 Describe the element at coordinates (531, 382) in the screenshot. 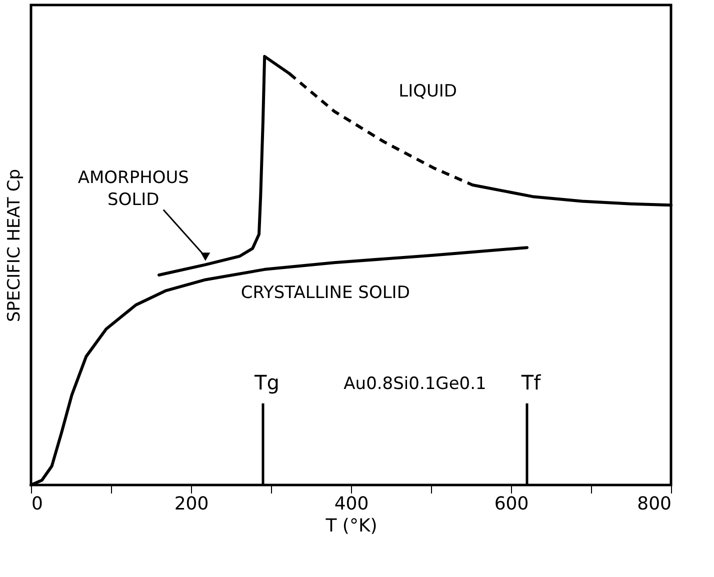

I see `ref-line-label: Tf` at that location.